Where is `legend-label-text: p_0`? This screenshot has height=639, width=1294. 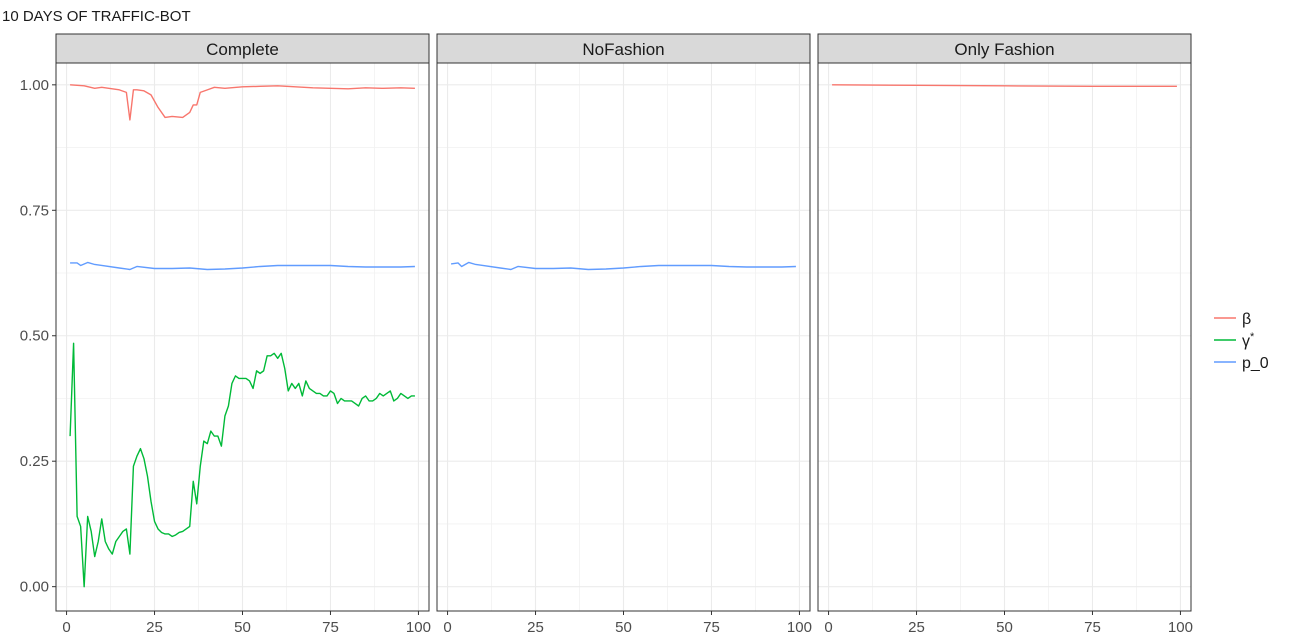
legend-label-text: p_0 is located at coordinates (1255, 363).